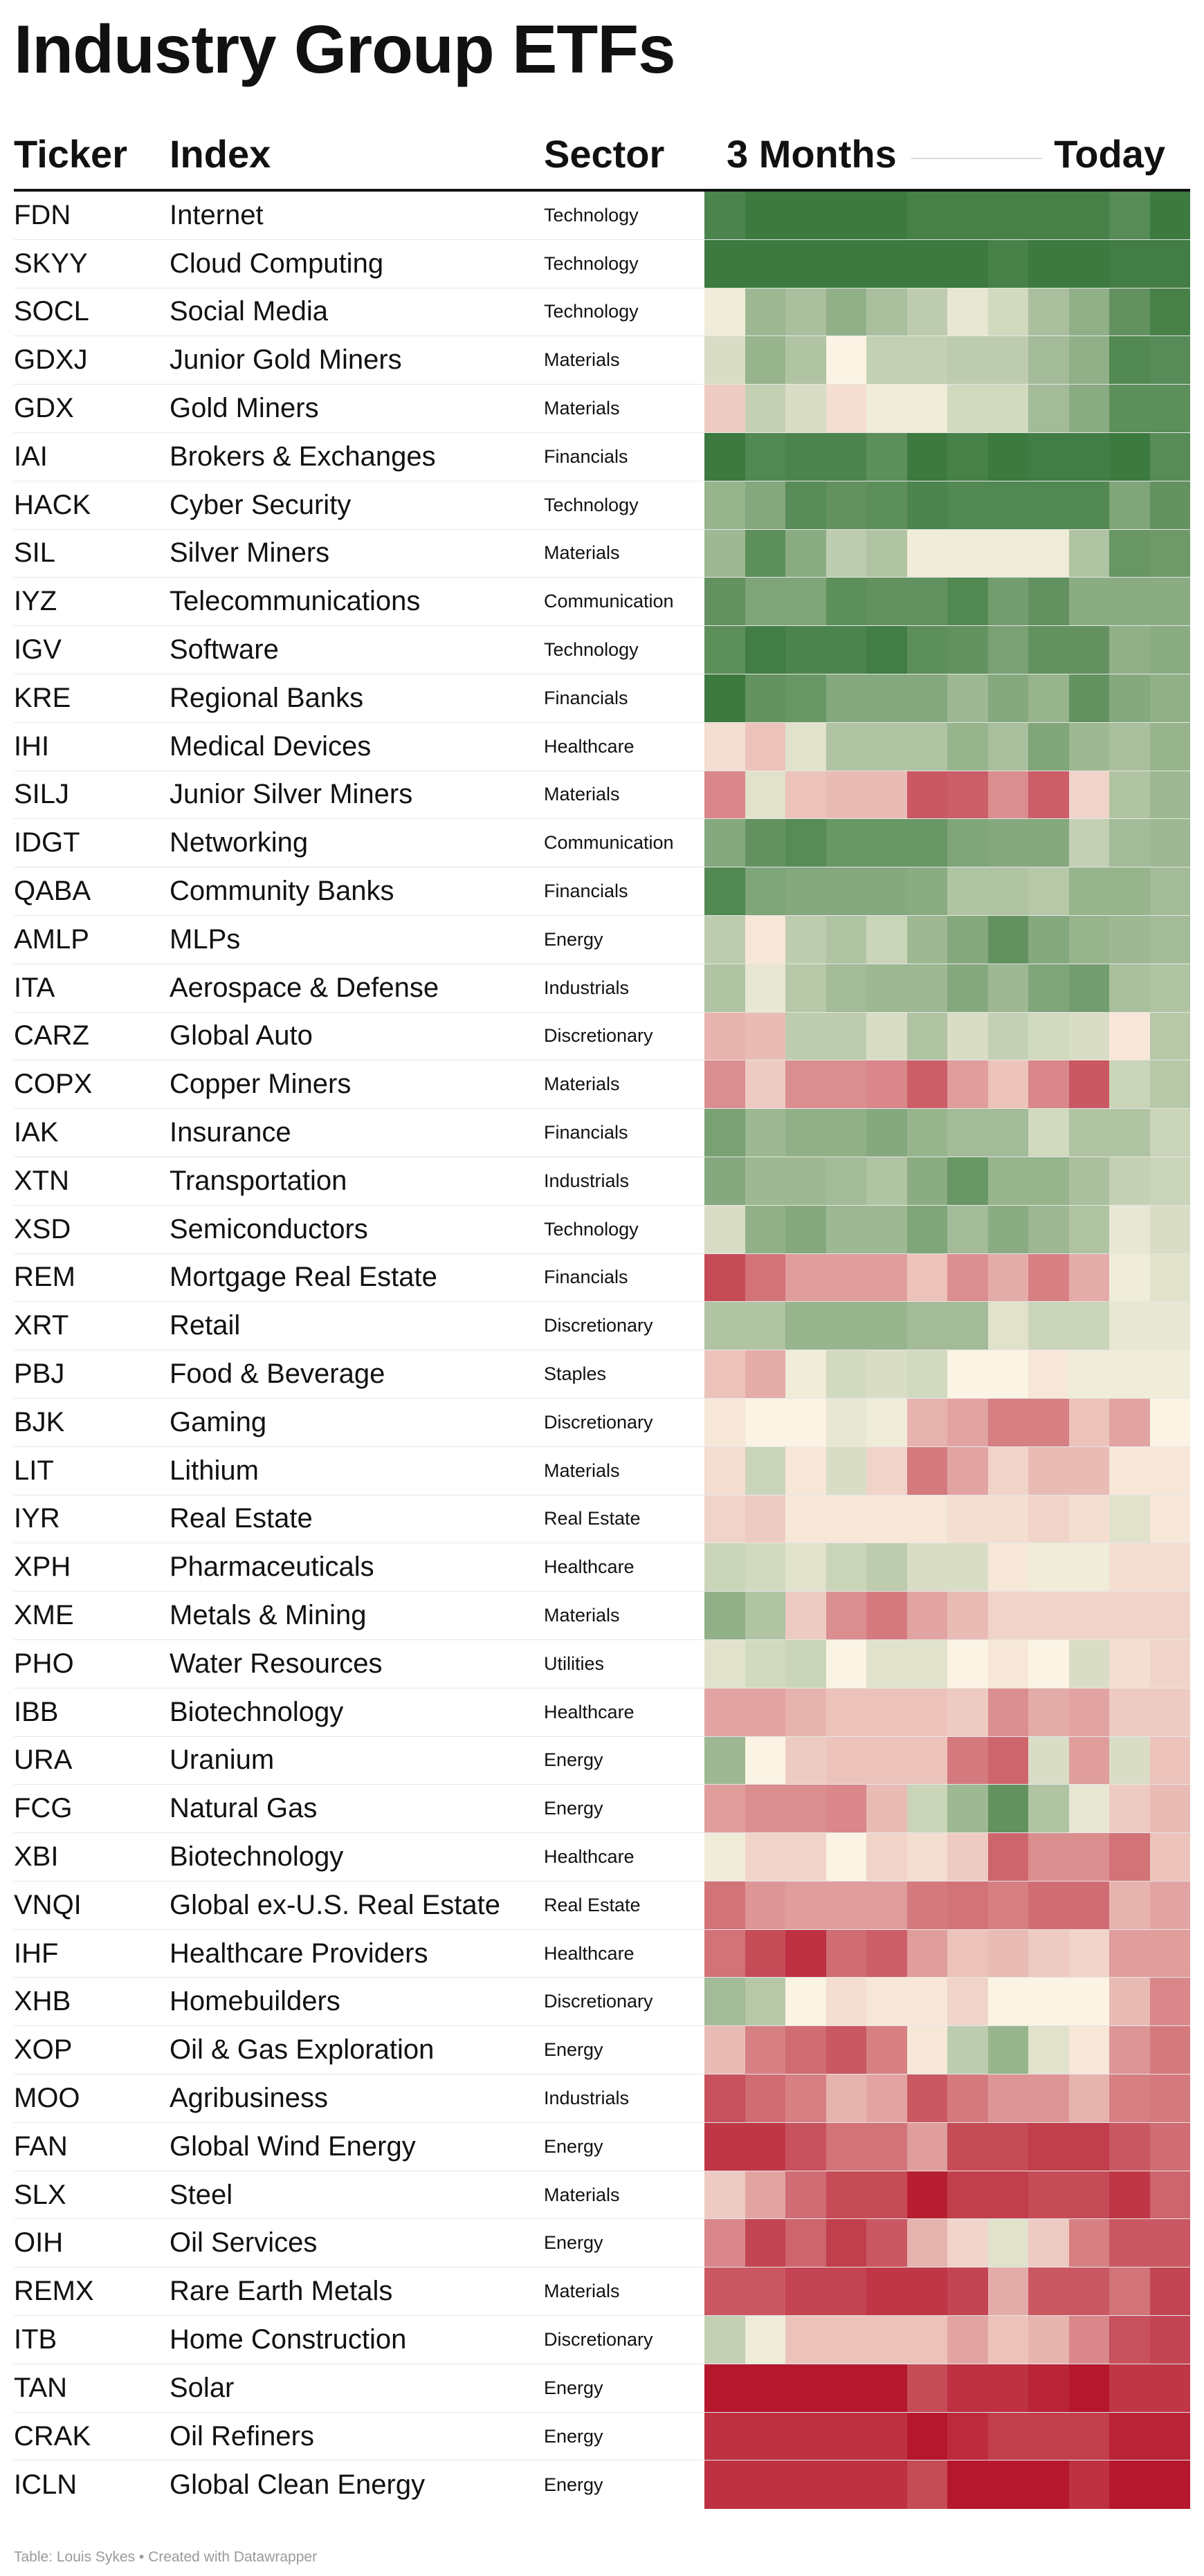 The image size is (1204, 2576). What do you see at coordinates (604, 154) in the screenshot?
I see `column-header-sector: Sector` at bounding box center [604, 154].